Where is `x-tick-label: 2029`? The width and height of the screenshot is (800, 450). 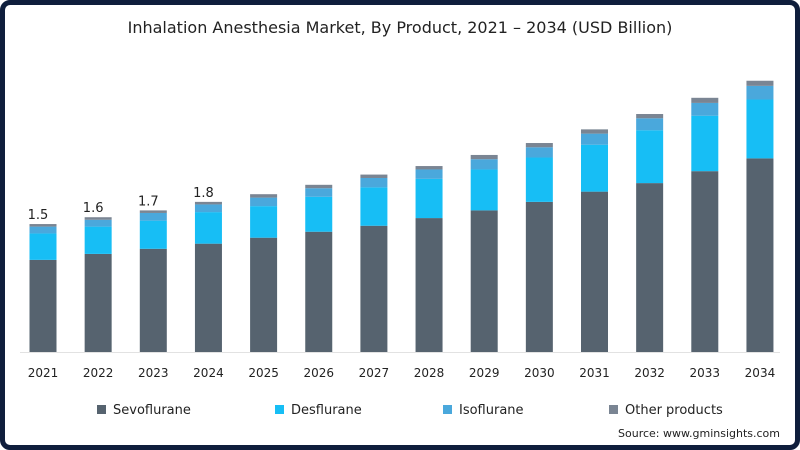 x-tick-label: 2029 is located at coordinates (484, 373).